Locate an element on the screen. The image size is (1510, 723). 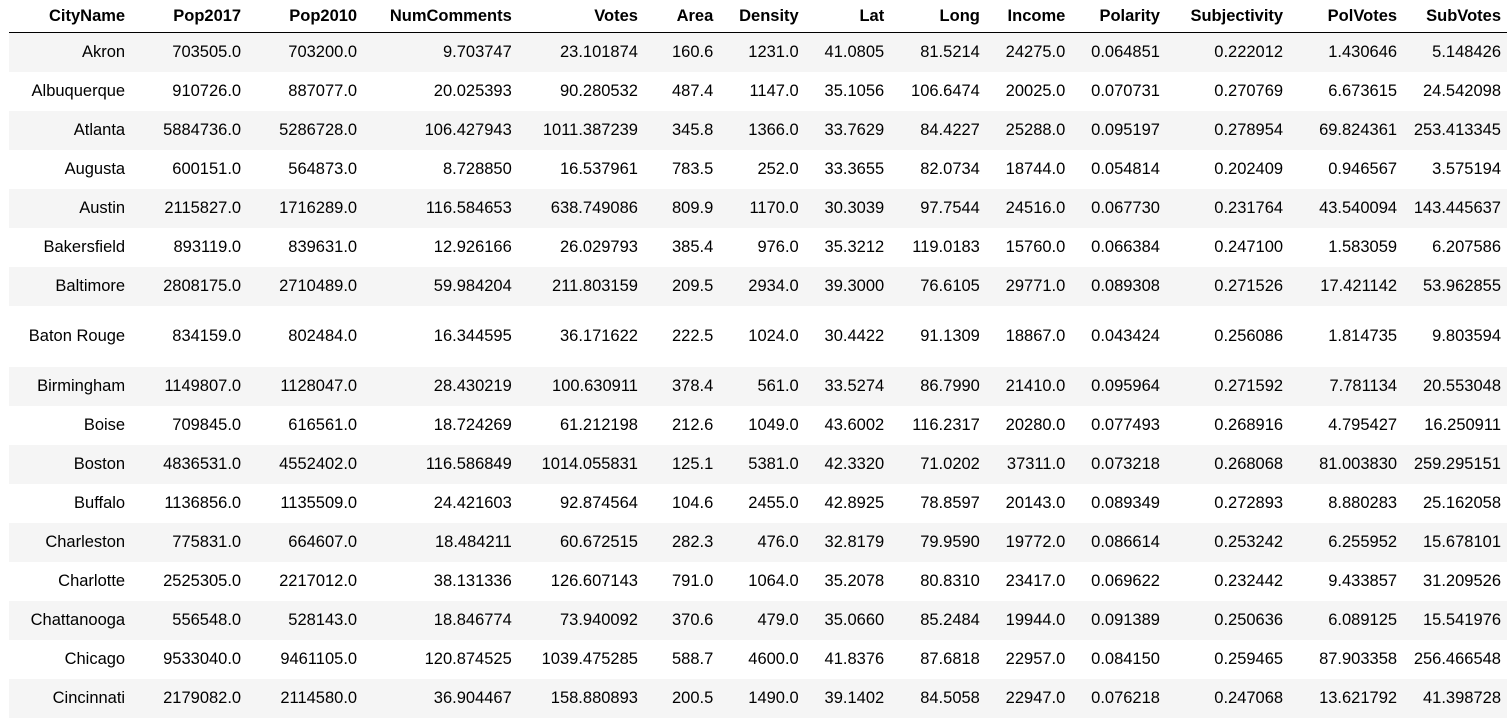
cell-area: 783.5 is located at coordinates (681, 169).